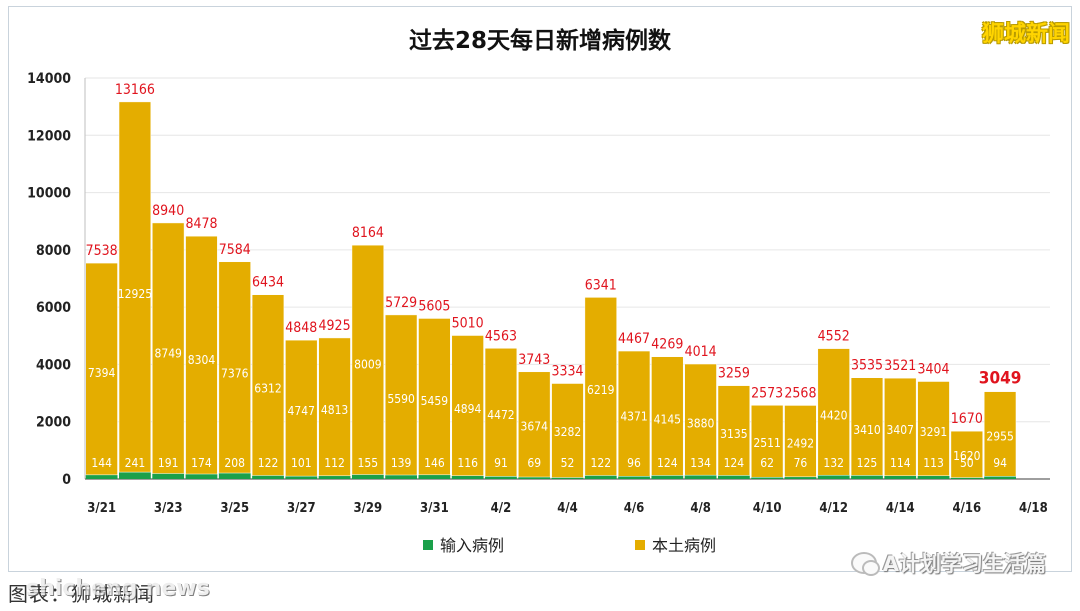 The width and height of the screenshot is (1080, 611). Describe the element at coordinates (401, 399) in the screenshot. I see `local-value-label: 5590` at that location.